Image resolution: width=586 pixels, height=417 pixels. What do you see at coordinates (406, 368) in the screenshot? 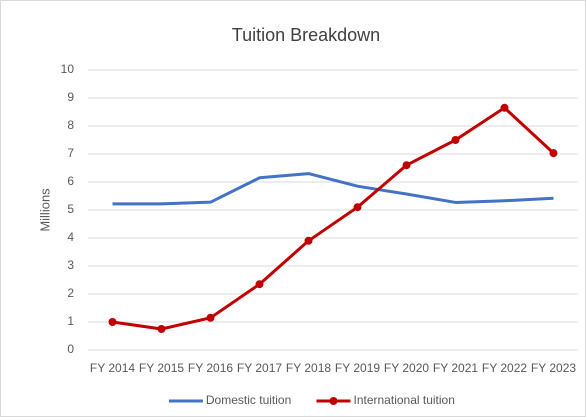
I see `x-tick-label: FY 2020` at bounding box center [406, 368].